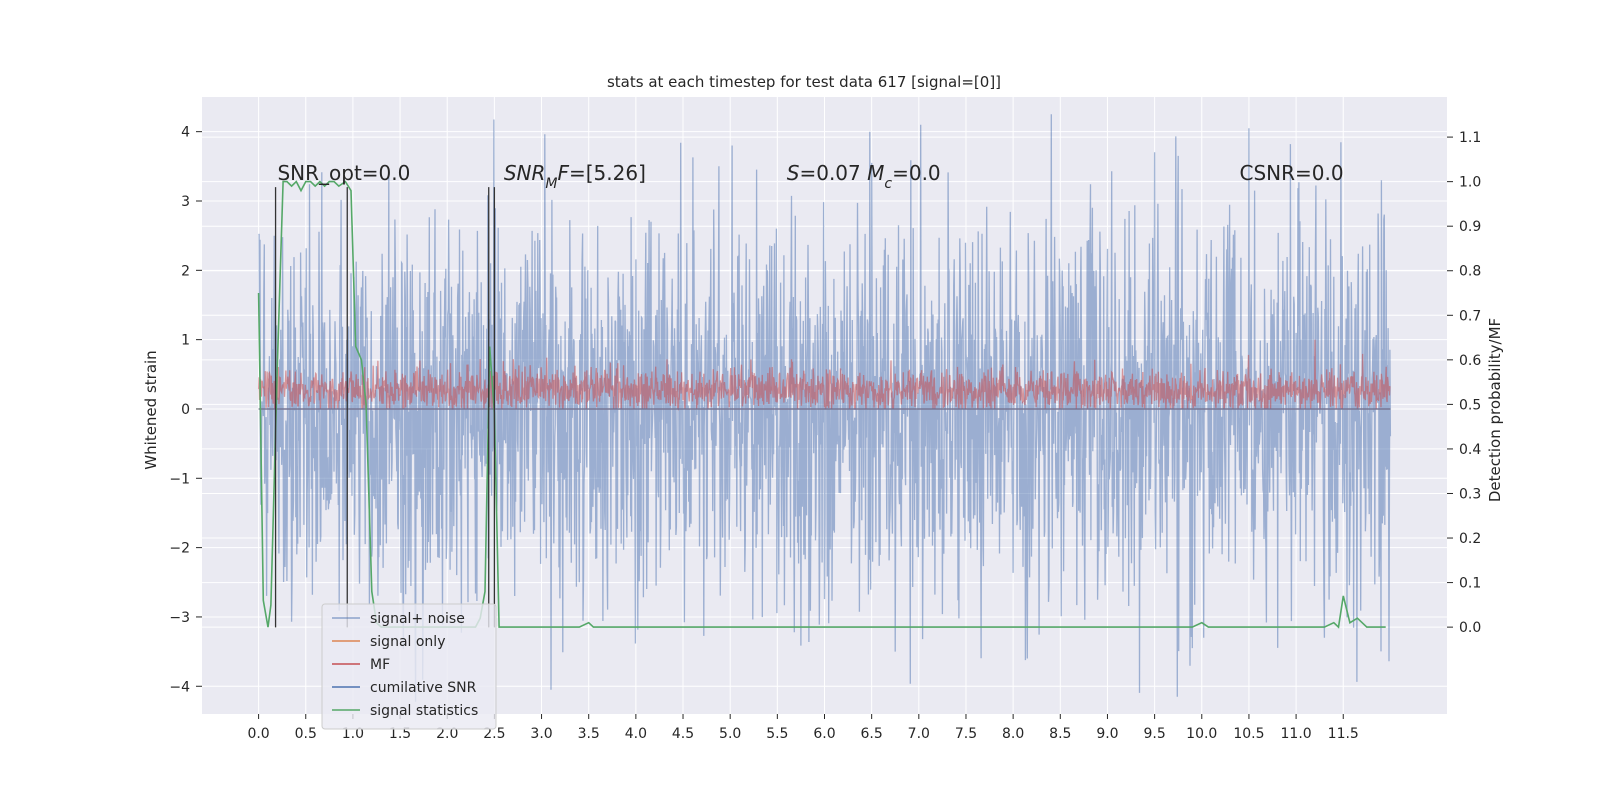  What do you see at coordinates (966, 734) in the screenshot?
I see `x-tick-label: 7.5` at bounding box center [966, 734].